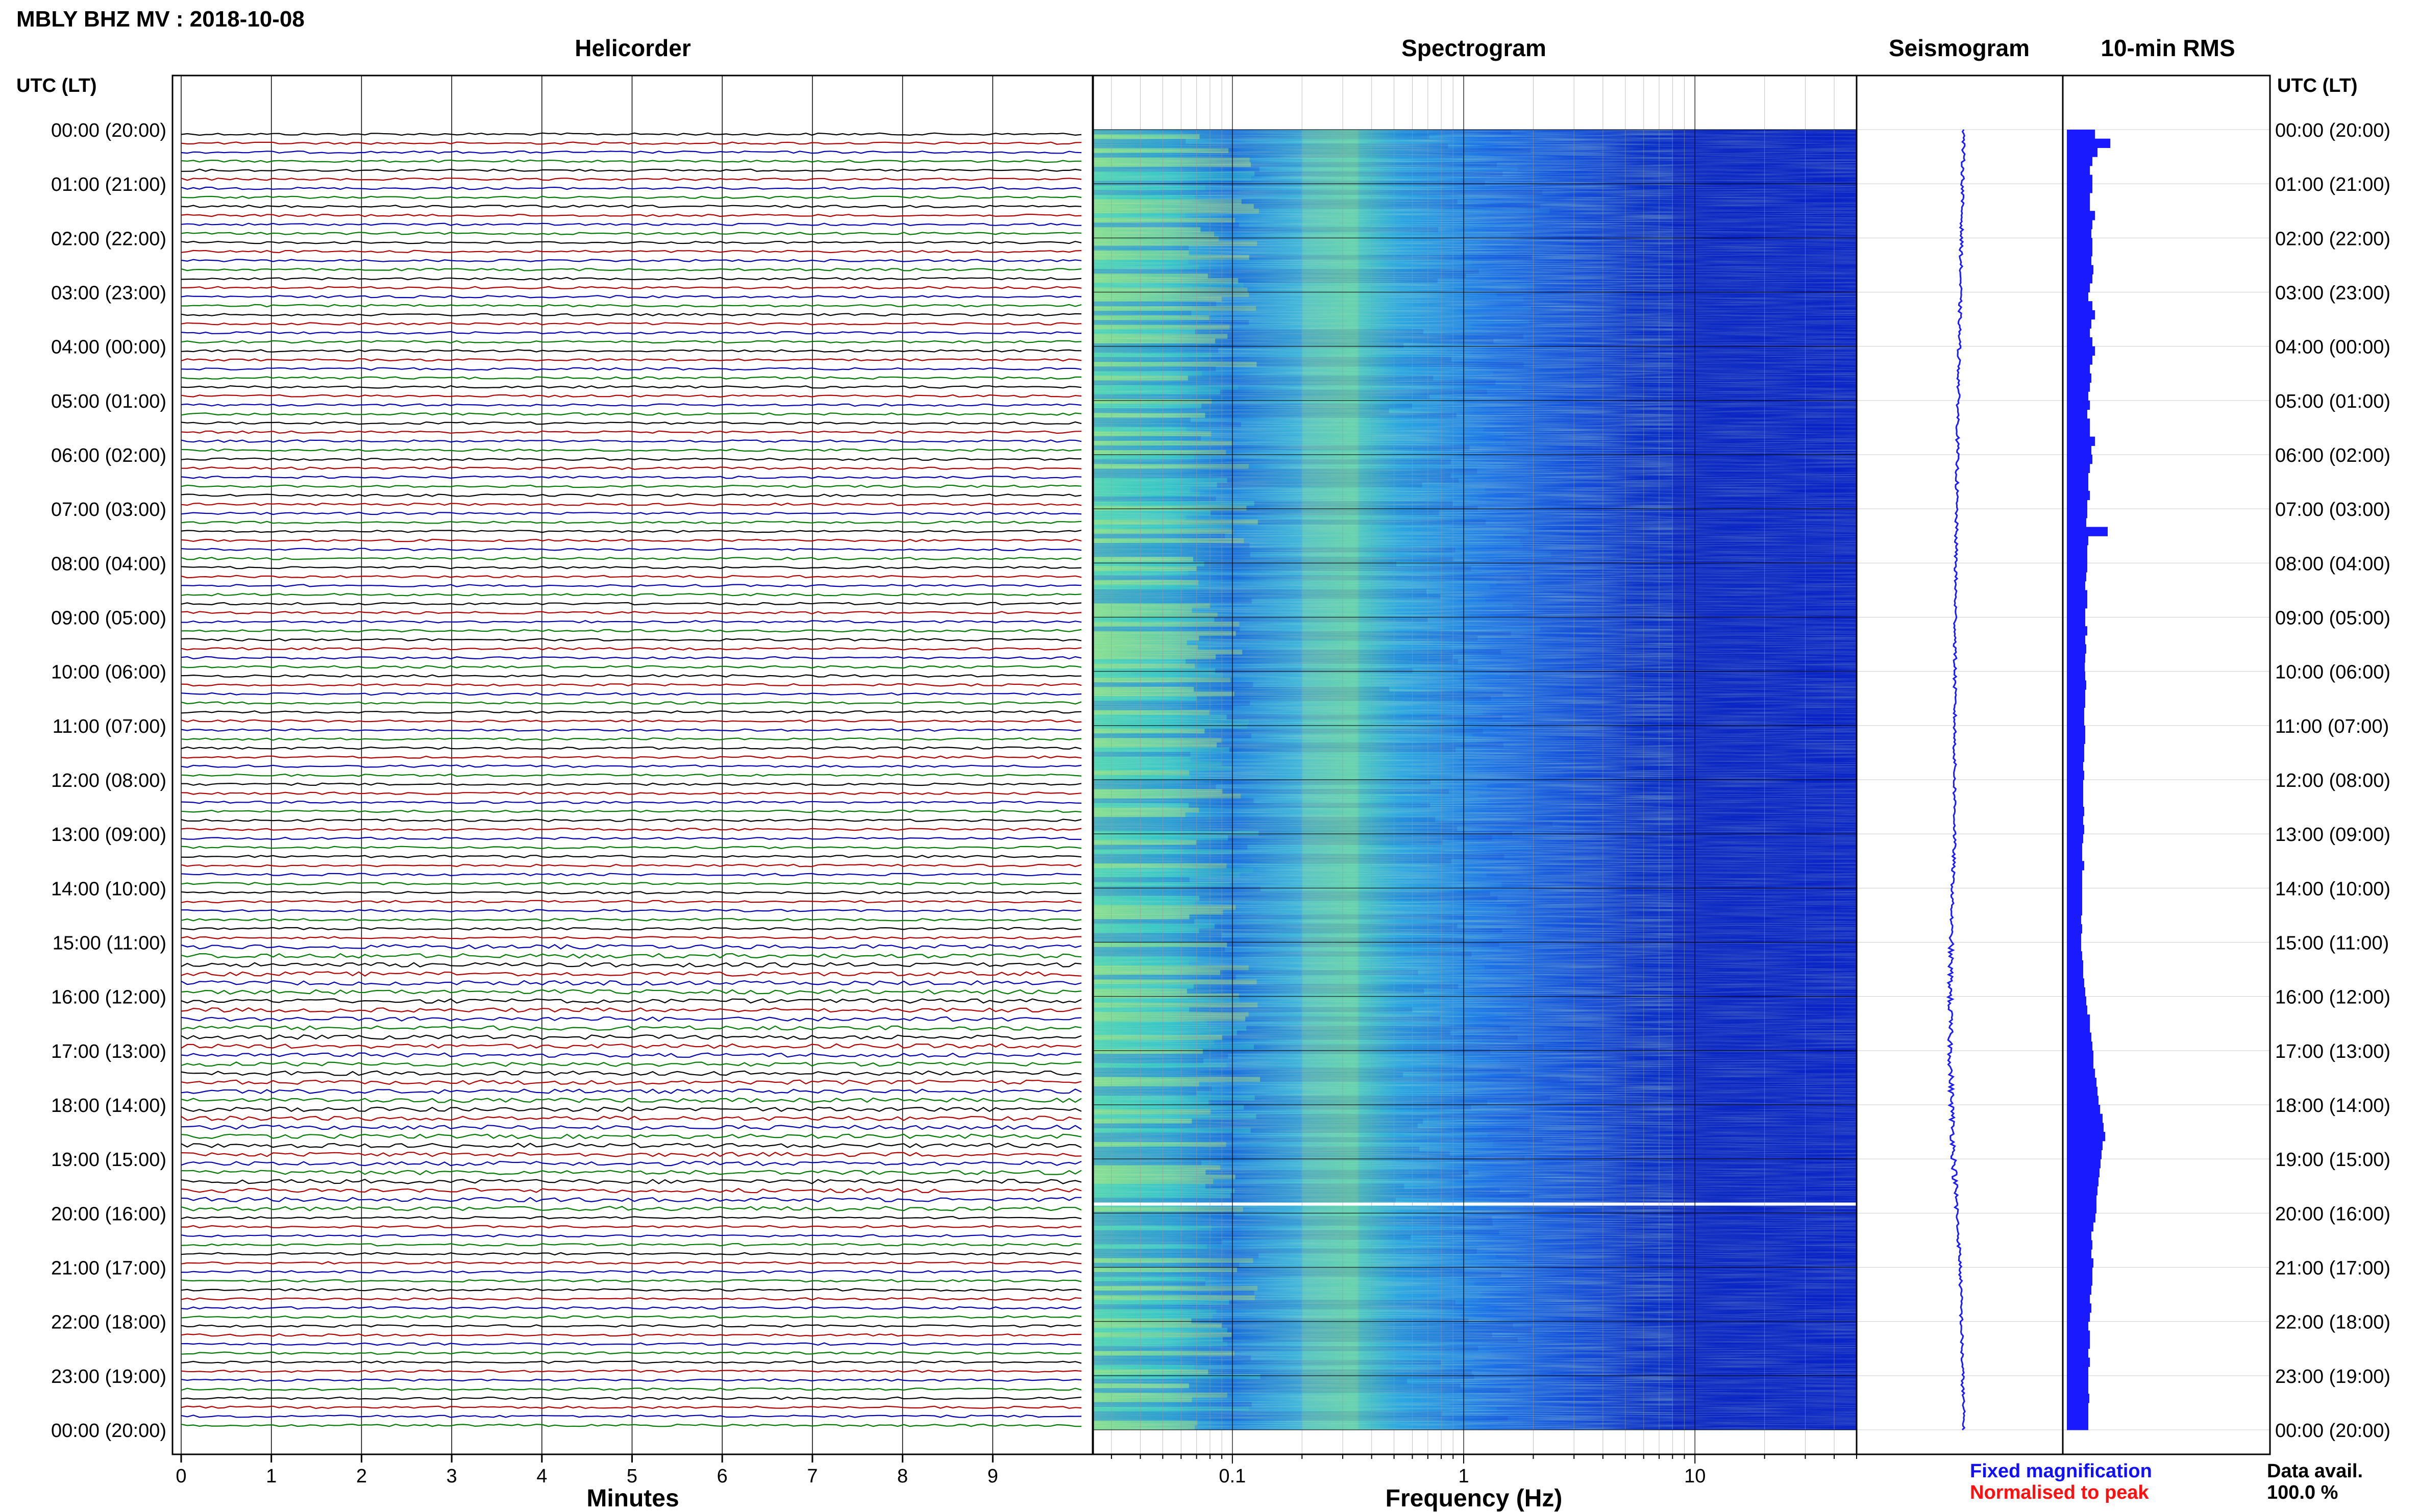 This screenshot has width=2419, height=1512. Describe the element at coordinates (108, 293) in the screenshot. I see `time-label-left: 03:00 (23:00)` at that location.